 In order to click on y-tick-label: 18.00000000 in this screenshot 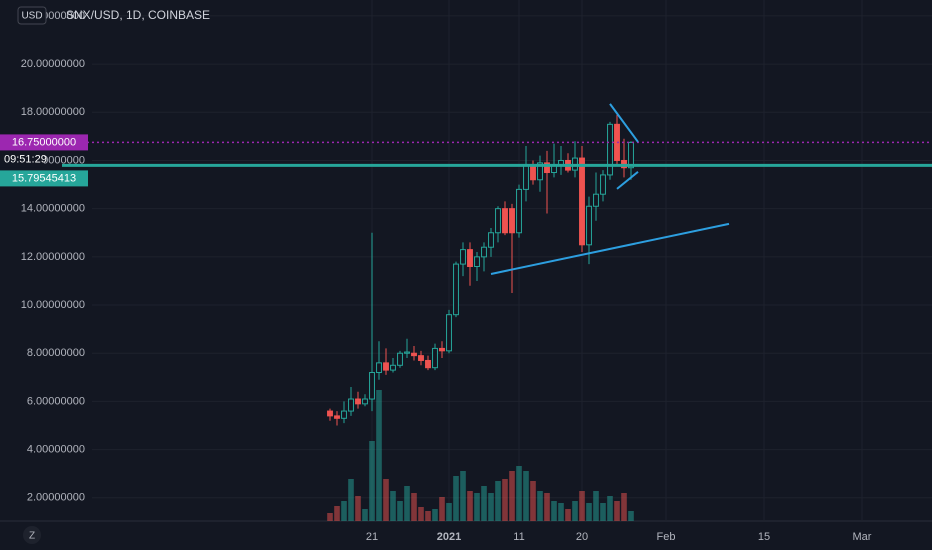, I will do `click(53, 112)`.